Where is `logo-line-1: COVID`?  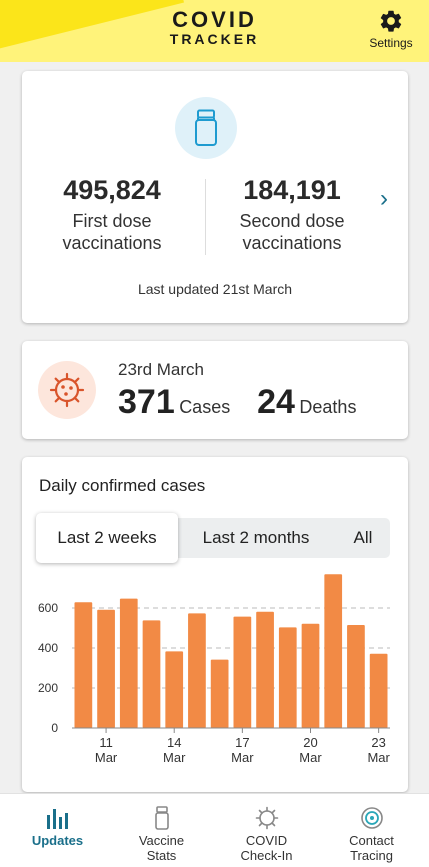
logo-line-1: COVID is located at coordinates (214, 19).